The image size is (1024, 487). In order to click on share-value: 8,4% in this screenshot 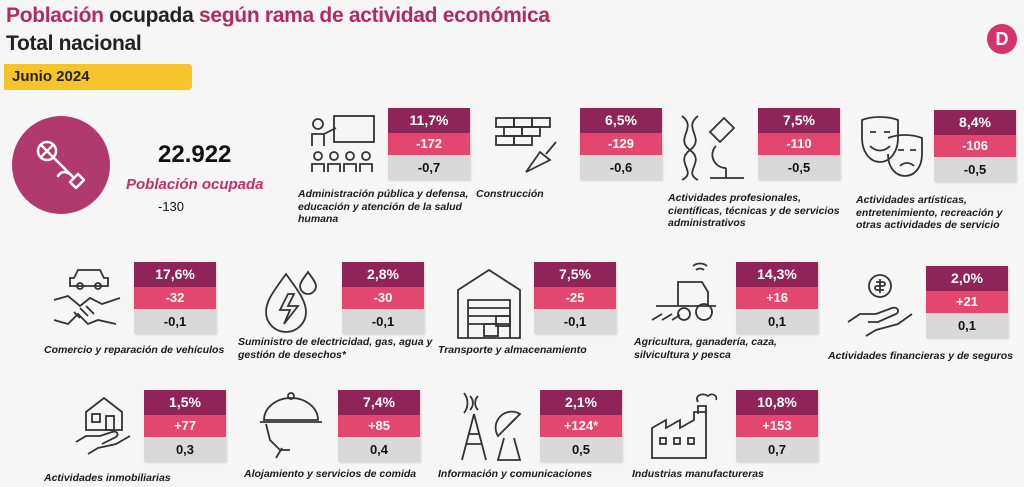, I will do `click(975, 122)`.